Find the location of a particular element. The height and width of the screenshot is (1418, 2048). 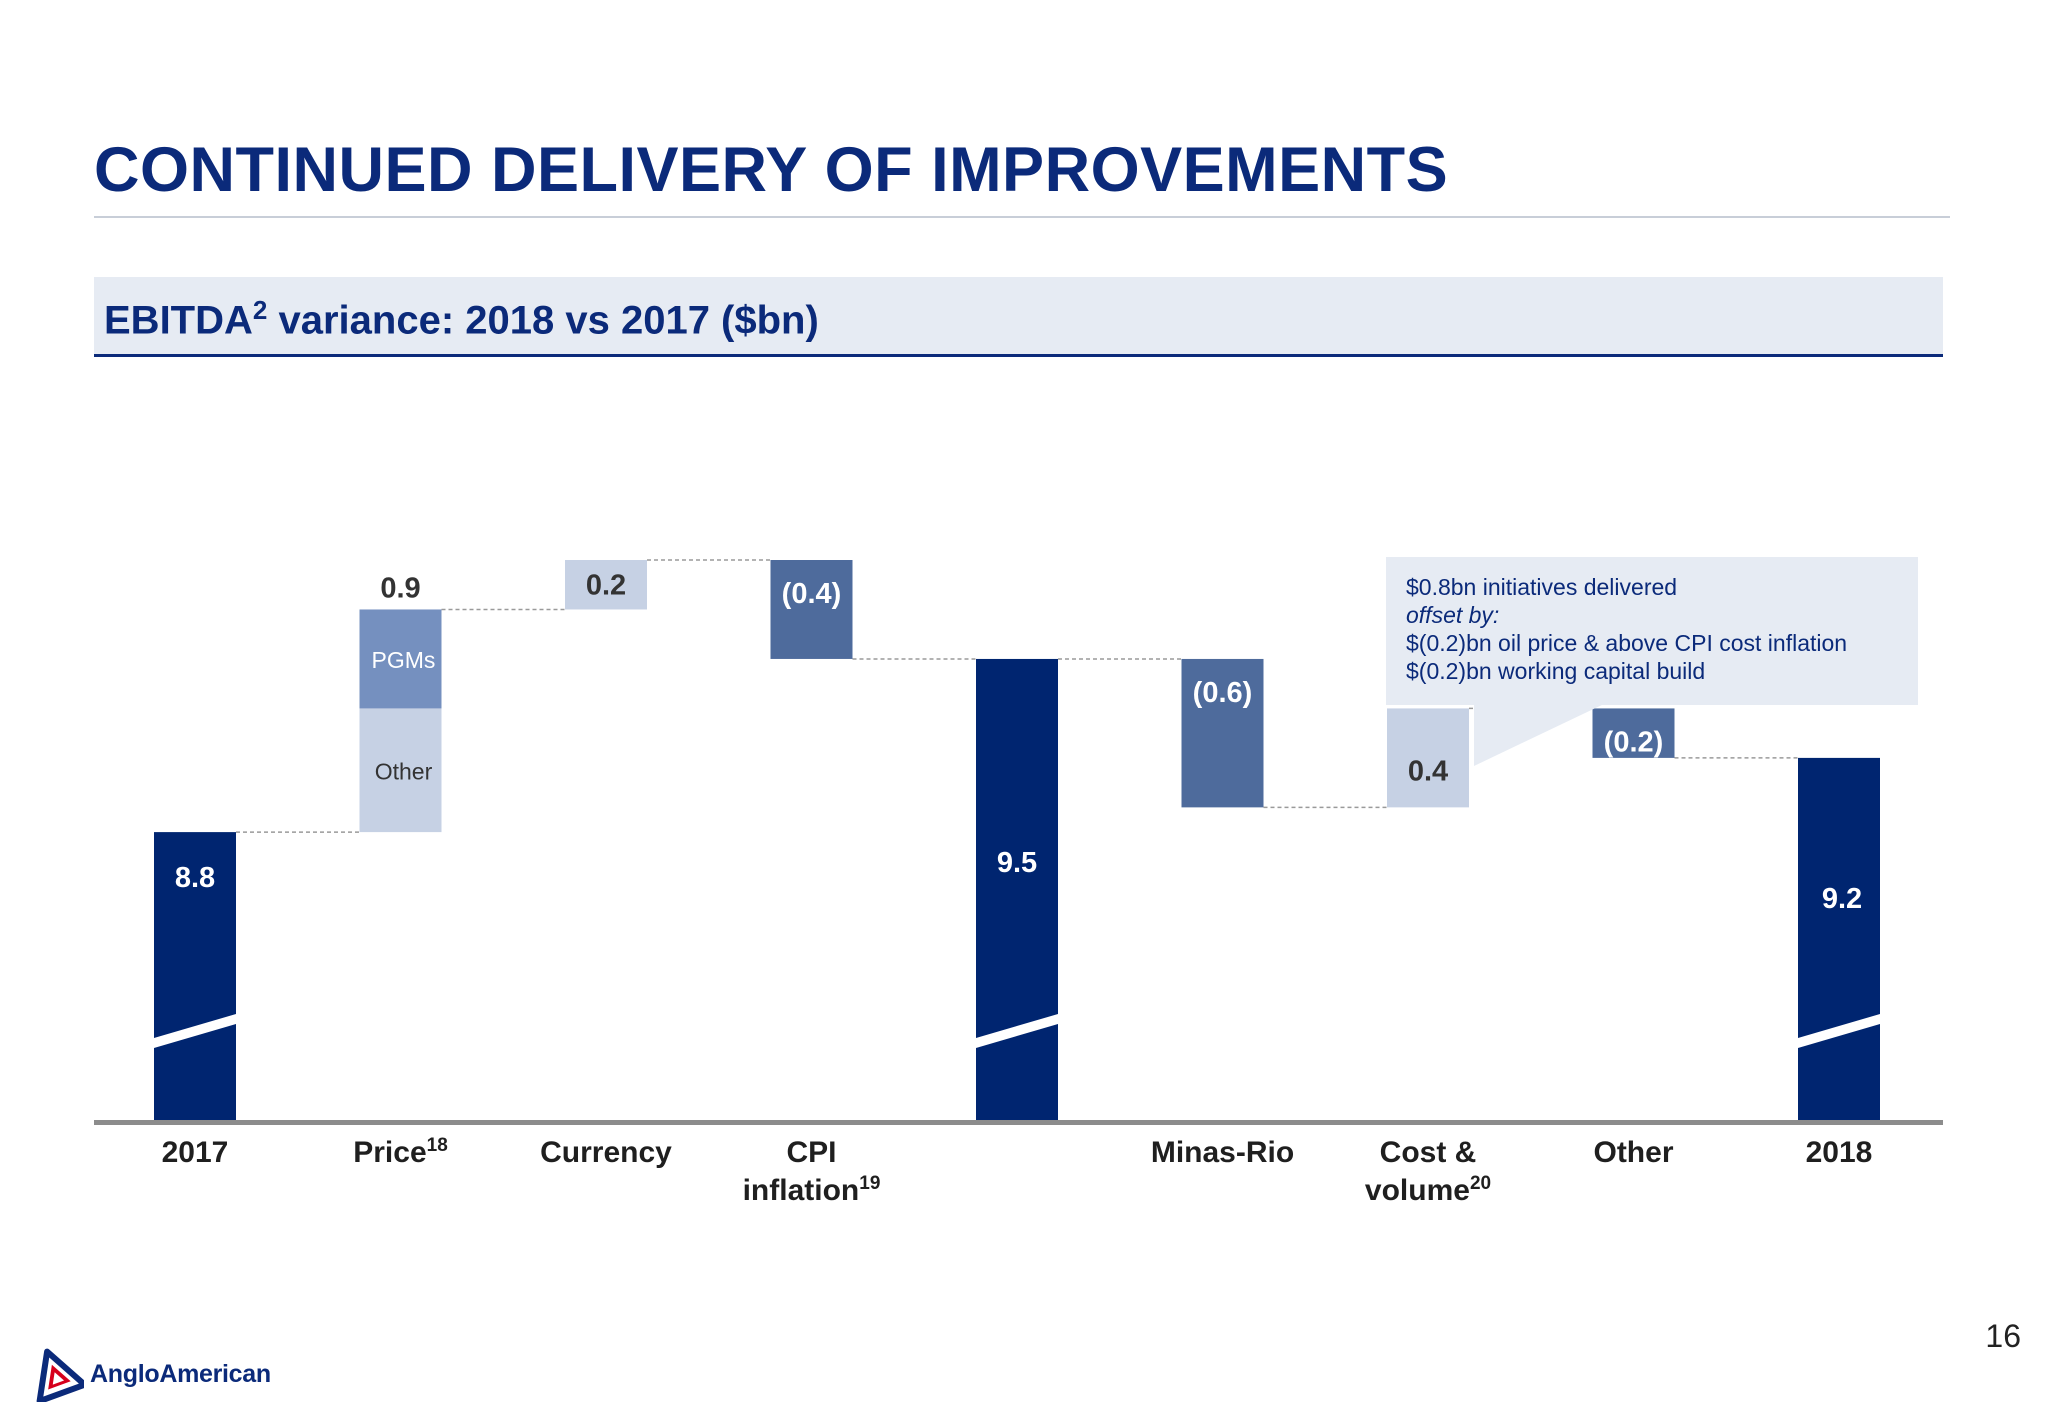

chart-subtitle: EBITDA2 variance: 2018 vs 2017 ($bn) is located at coordinates (461, 319).